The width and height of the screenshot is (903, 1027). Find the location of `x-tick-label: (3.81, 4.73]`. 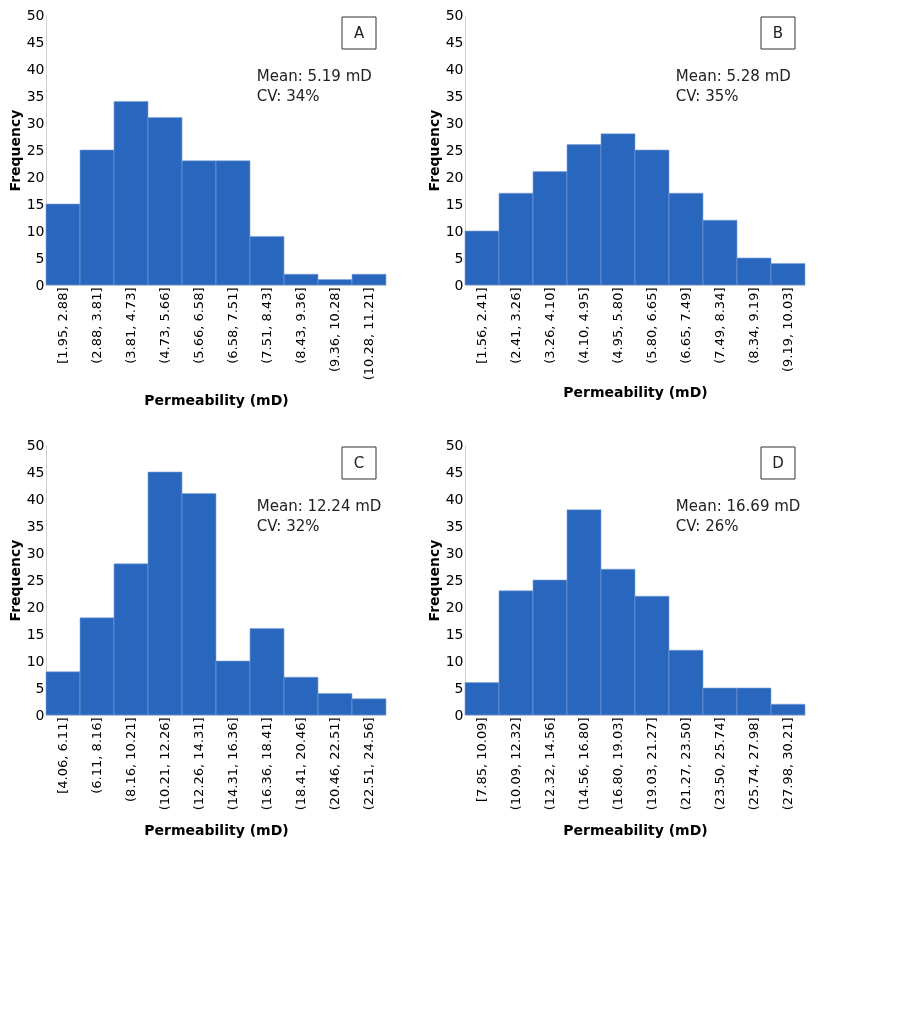

x-tick-label: (3.81, 4.73] is located at coordinates (130, 325).